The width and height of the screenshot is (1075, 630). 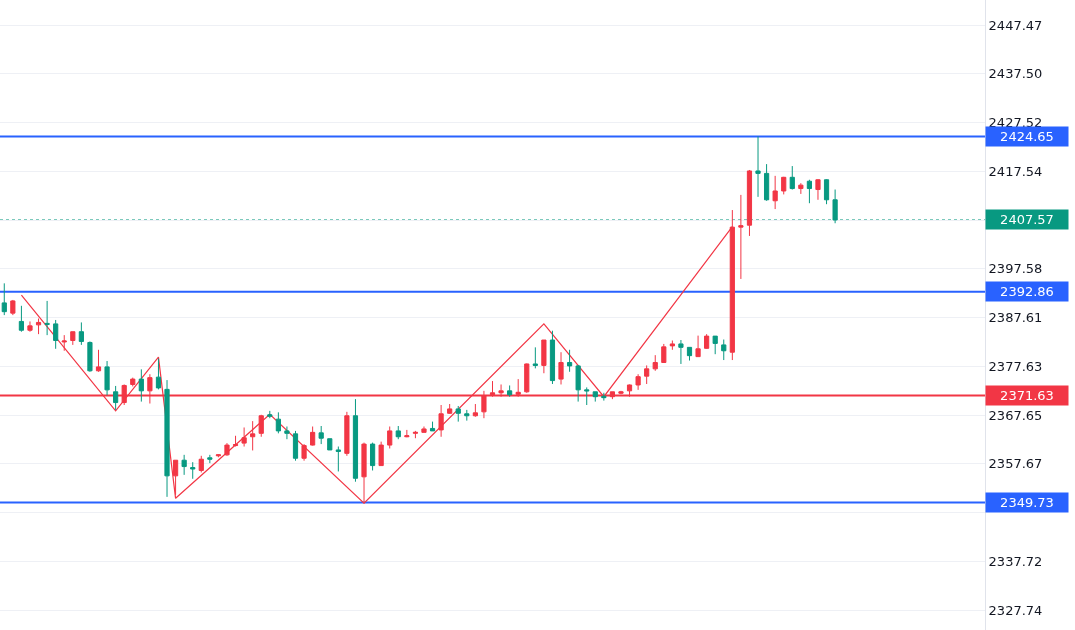 I want to click on y-tick-label: 2427.52, so click(x=1015, y=123).